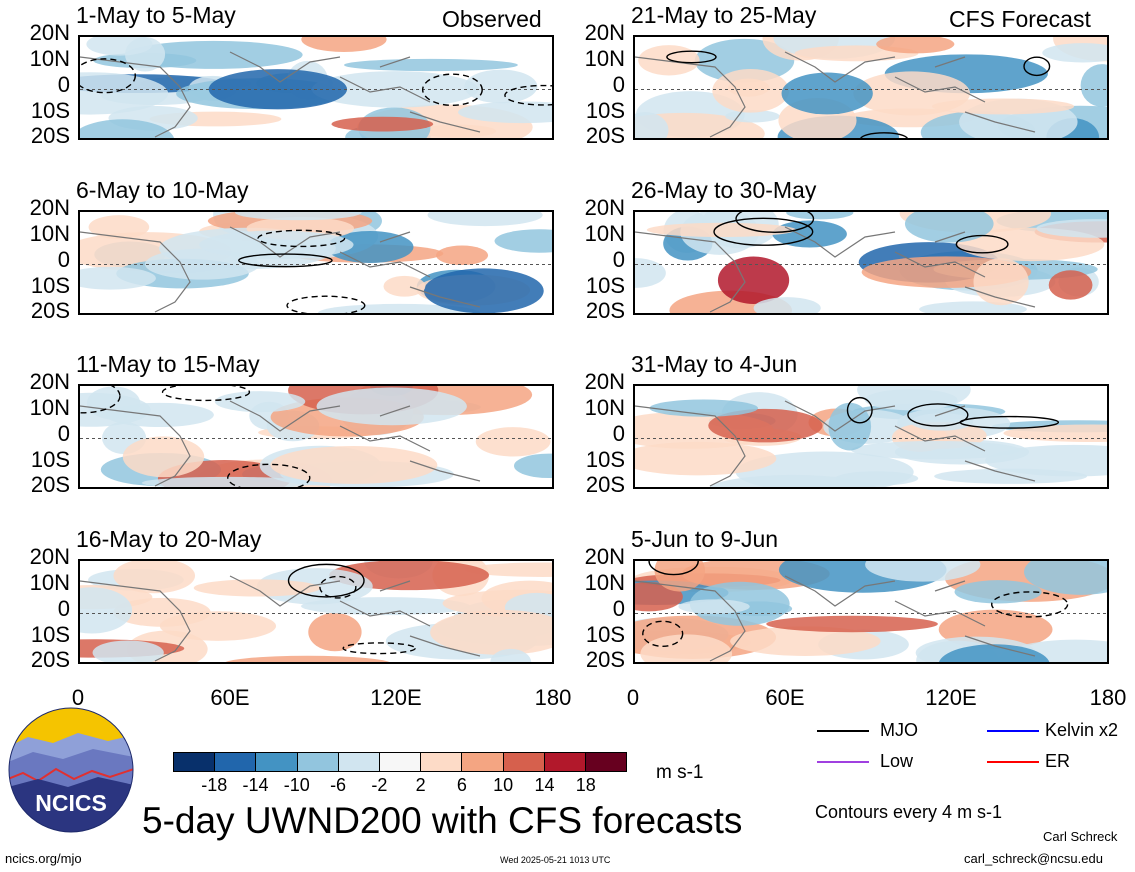 This screenshot has width=1135, height=872. What do you see at coordinates (1082, 730) in the screenshot?
I see `legend-kelvin-label: Kelvin x2` at bounding box center [1082, 730].